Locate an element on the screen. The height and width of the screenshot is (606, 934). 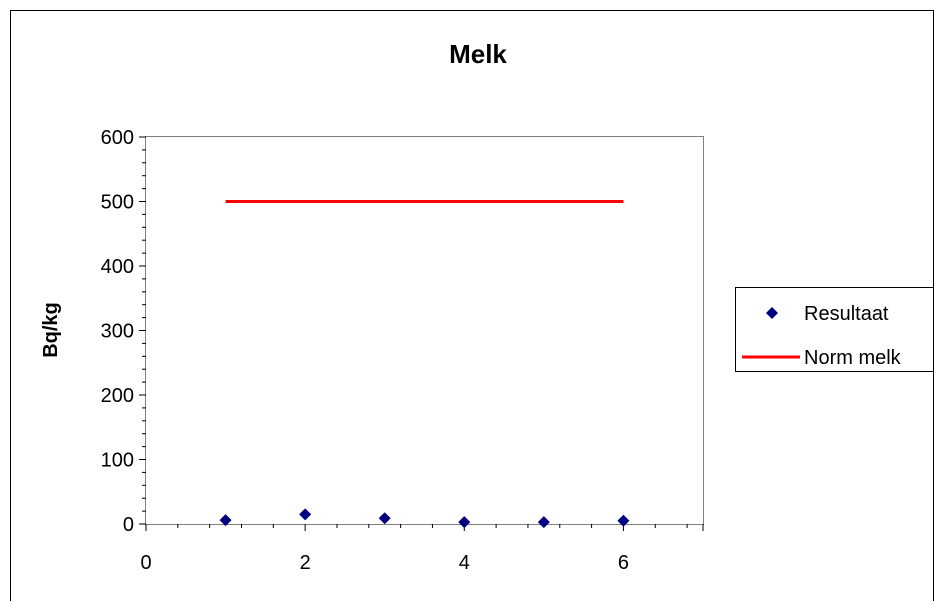
x-tick-label: 6 is located at coordinates (623, 563).